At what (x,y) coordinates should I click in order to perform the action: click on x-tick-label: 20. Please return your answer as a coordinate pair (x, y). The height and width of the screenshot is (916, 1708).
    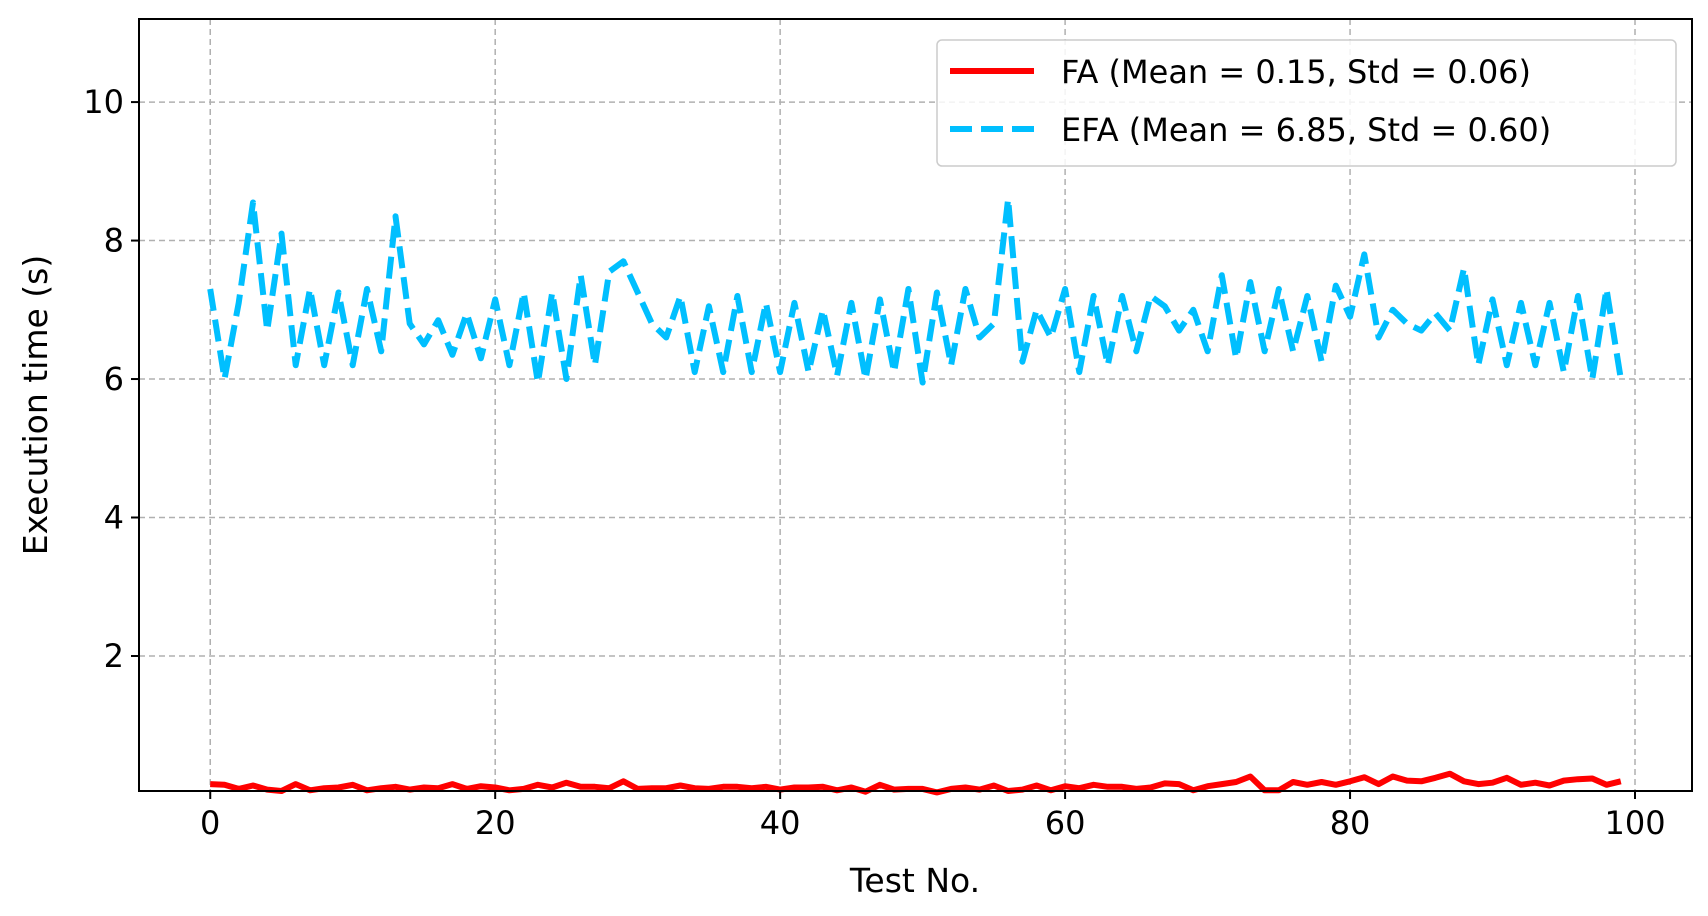
    Looking at the image, I should click on (495, 823).